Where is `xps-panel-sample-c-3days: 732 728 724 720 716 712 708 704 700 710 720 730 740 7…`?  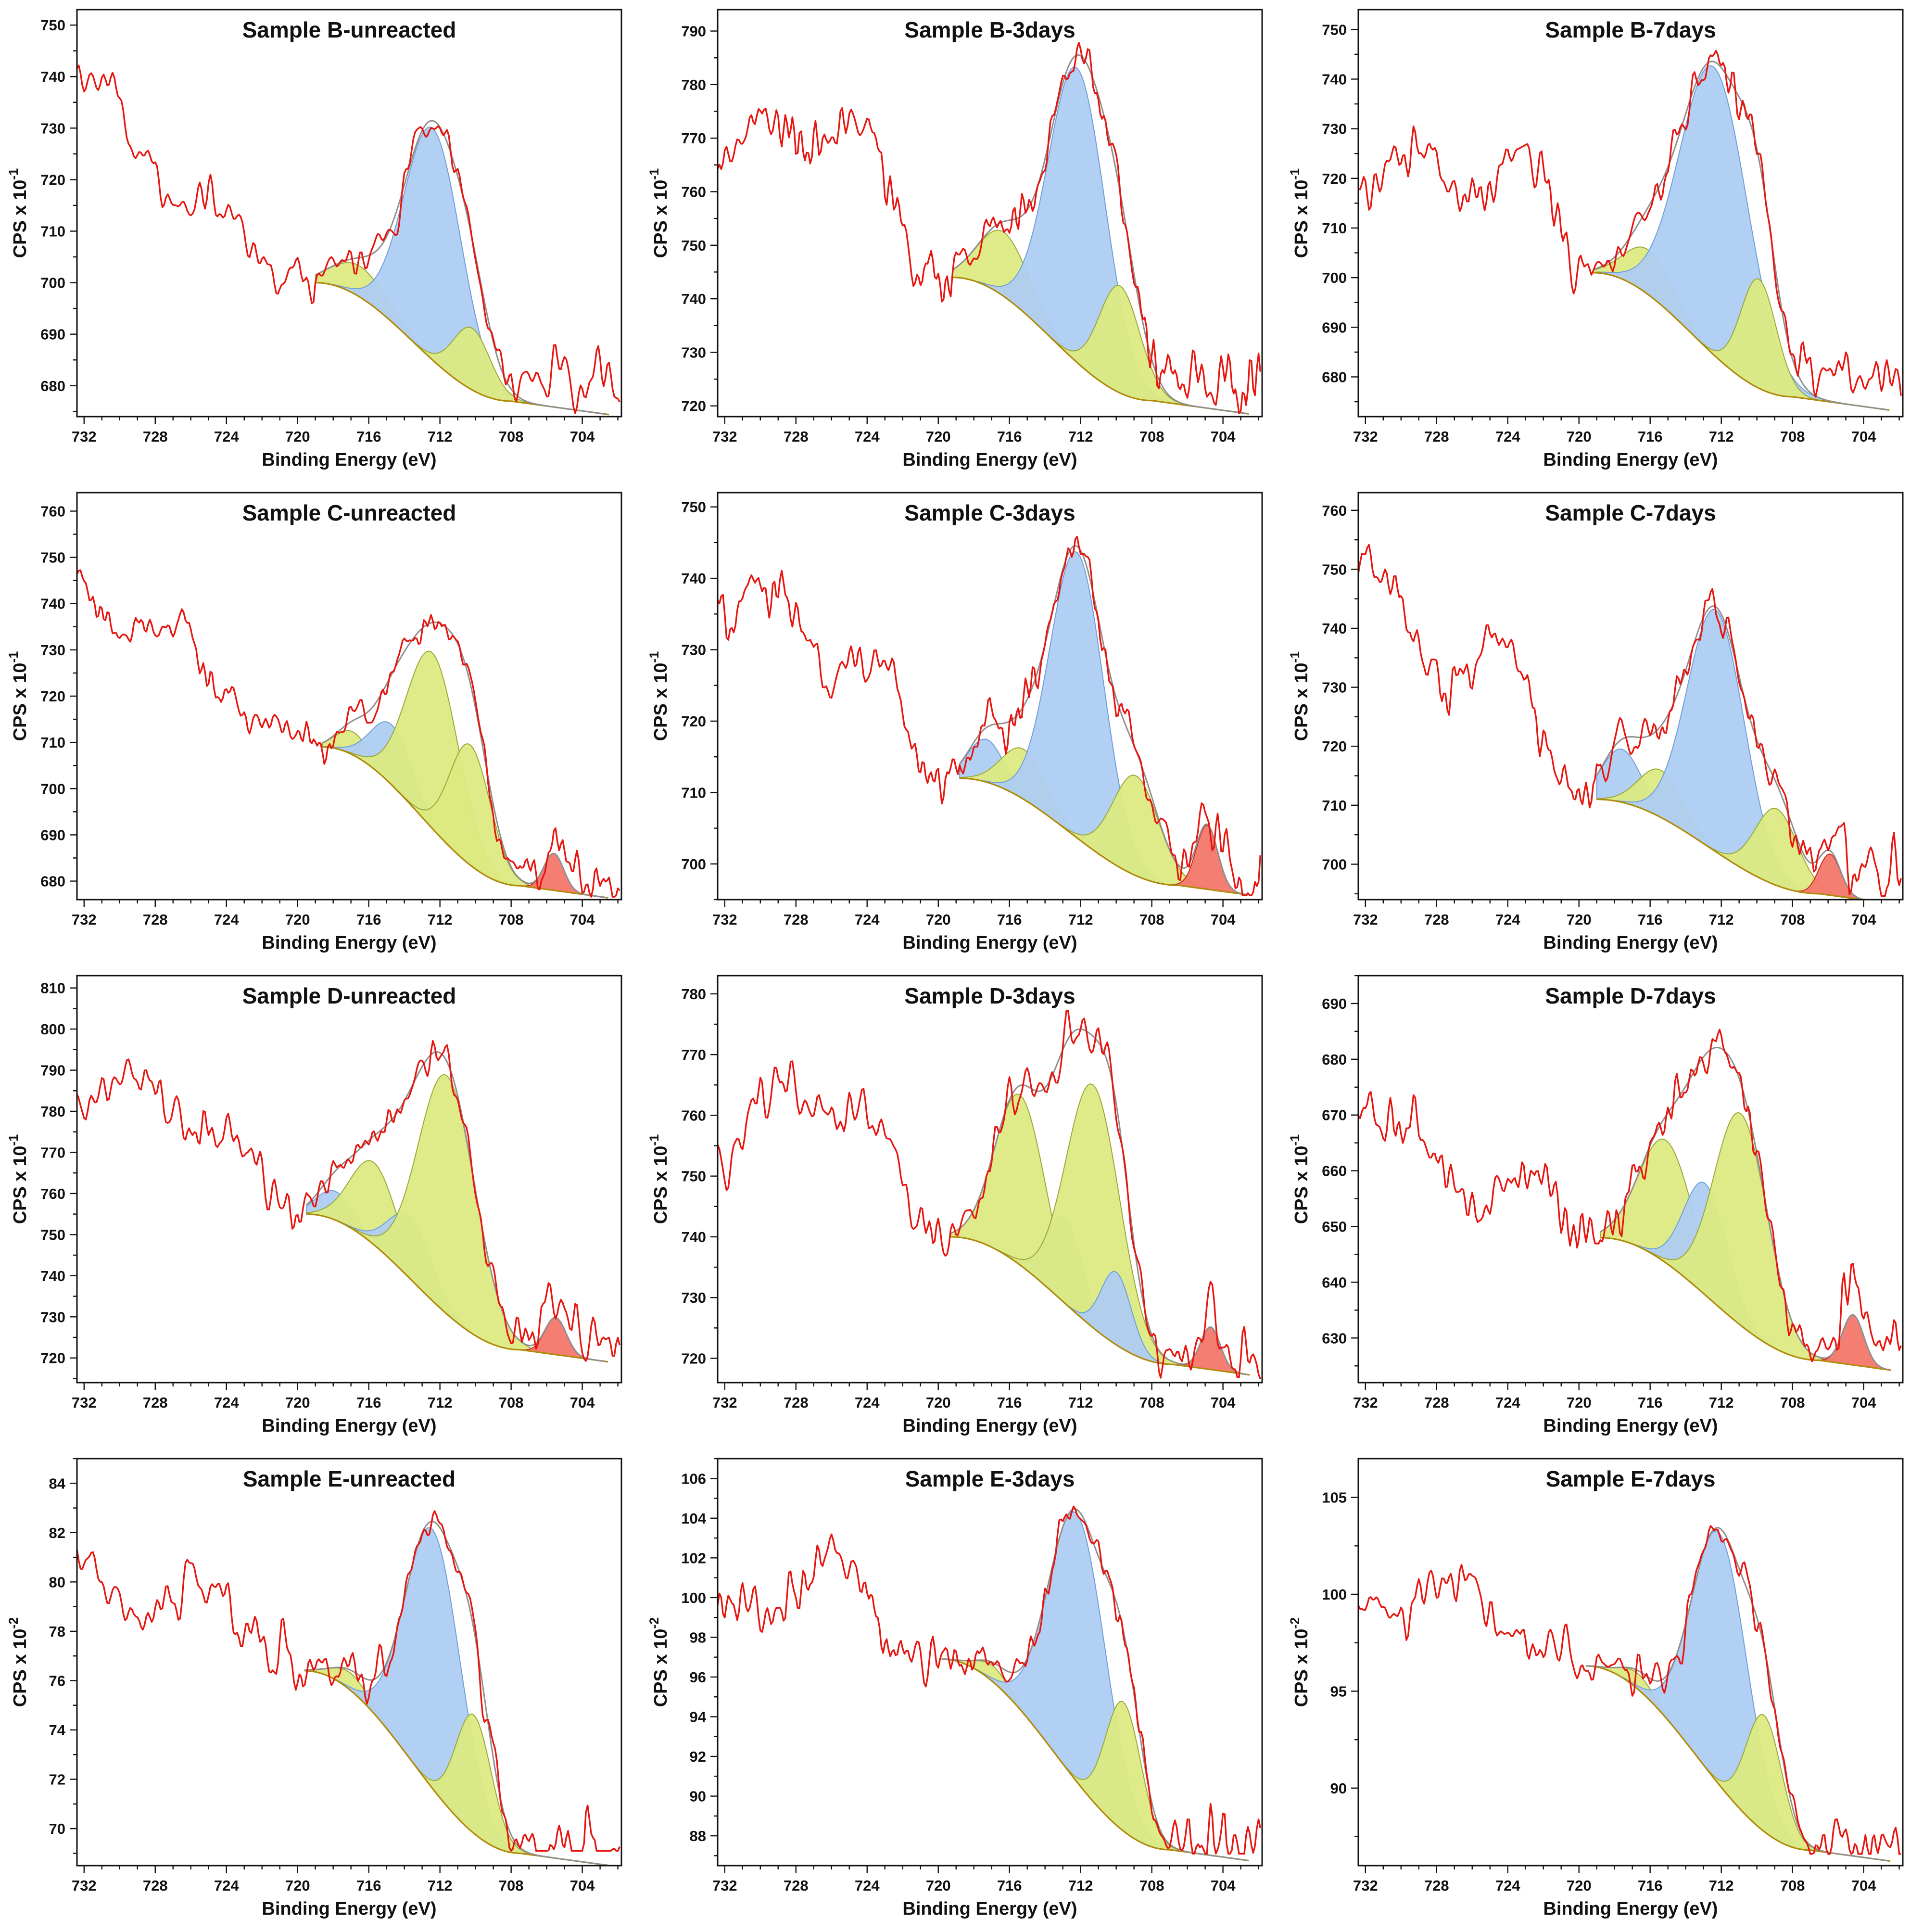 xps-panel-sample-c-3days: 732 728 724 720 716 712 708 704 700 710 720 730 740 7… is located at coordinates (961, 724).